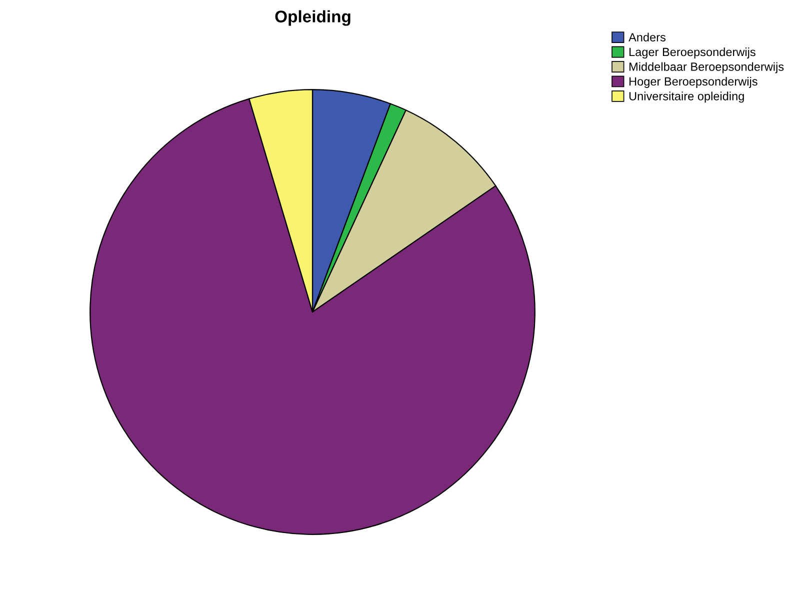 The width and height of the screenshot is (794, 592). Describe the element at coordinates (693, 82) in the screenshot. I see `legend-label: Hoger Beroepsonderwijs` at that location.